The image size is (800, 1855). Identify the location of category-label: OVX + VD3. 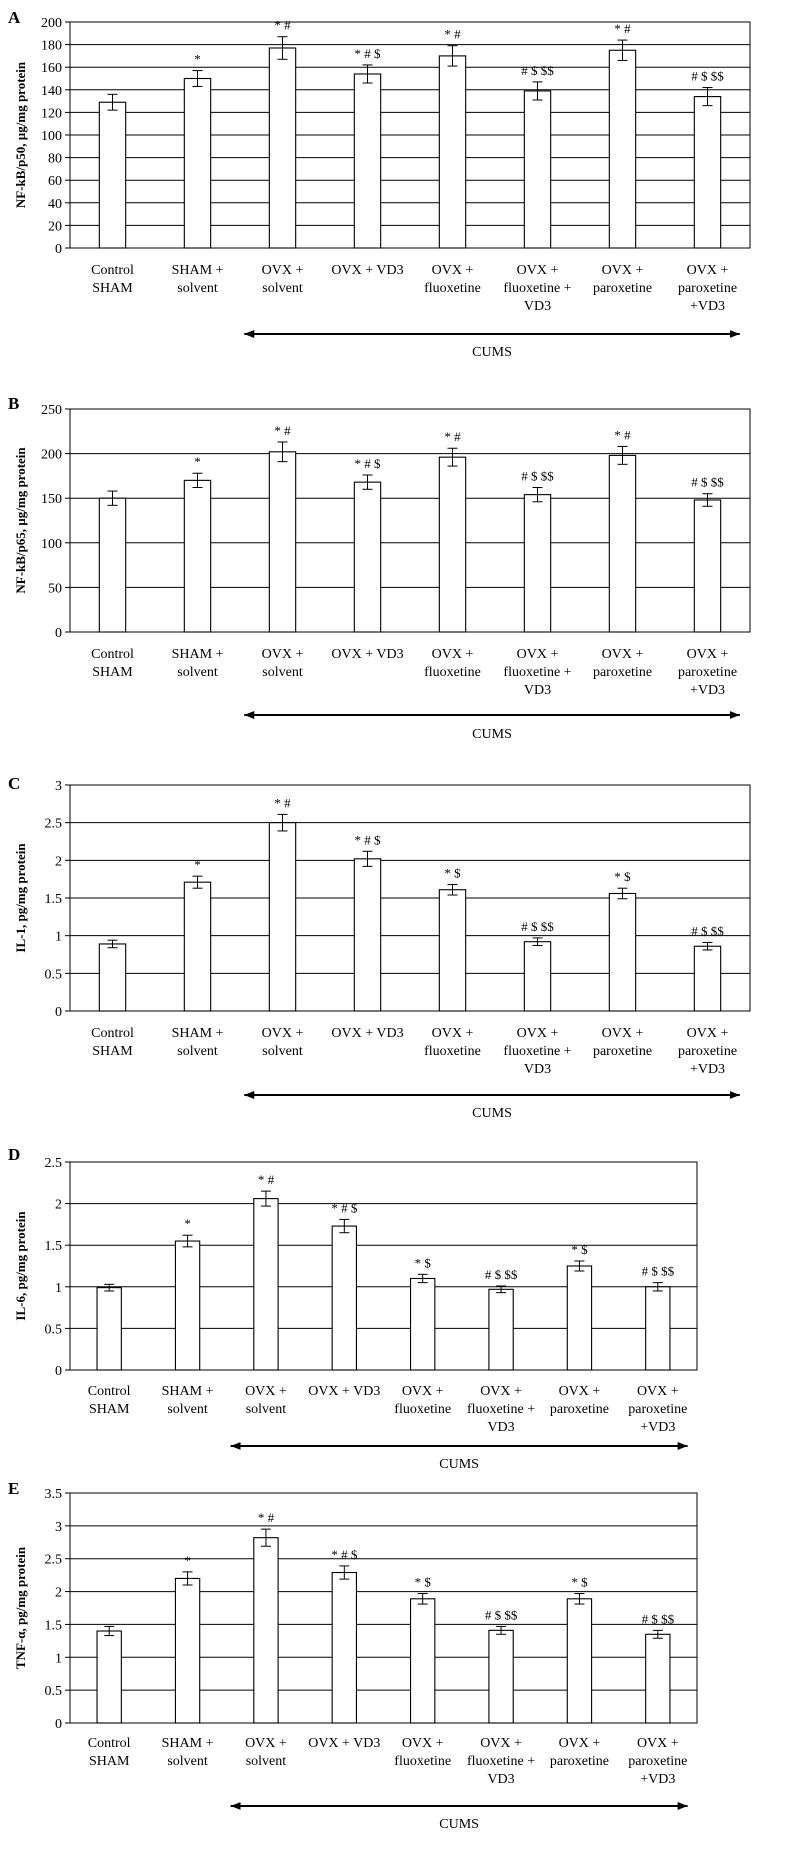
(344, 1743).